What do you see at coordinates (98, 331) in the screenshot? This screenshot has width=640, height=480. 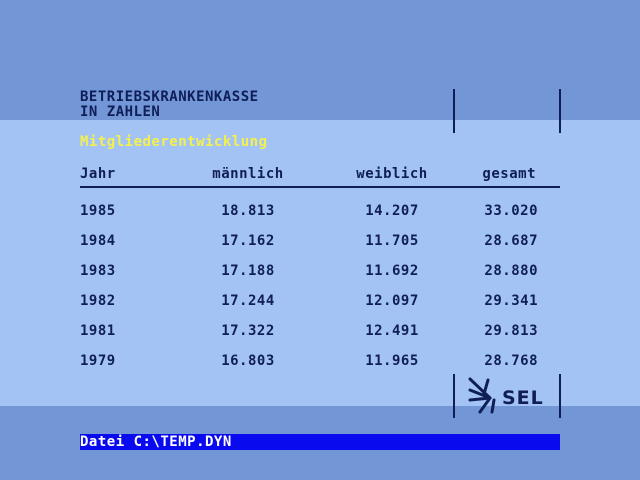 I see `cell-year: 1981` at bounding box center [98, 331].